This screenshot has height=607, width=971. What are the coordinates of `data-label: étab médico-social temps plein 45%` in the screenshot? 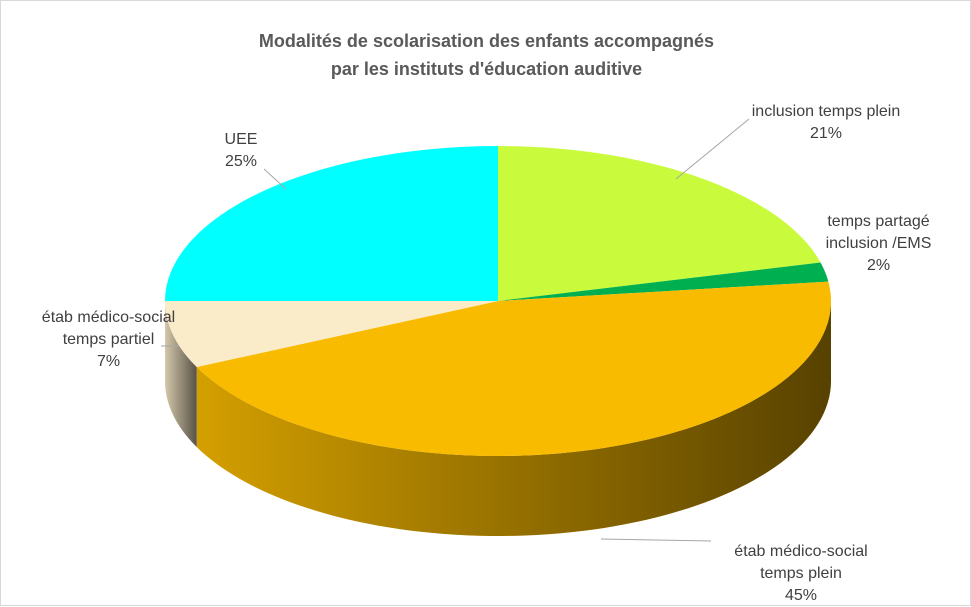 It's located at (801, 574).